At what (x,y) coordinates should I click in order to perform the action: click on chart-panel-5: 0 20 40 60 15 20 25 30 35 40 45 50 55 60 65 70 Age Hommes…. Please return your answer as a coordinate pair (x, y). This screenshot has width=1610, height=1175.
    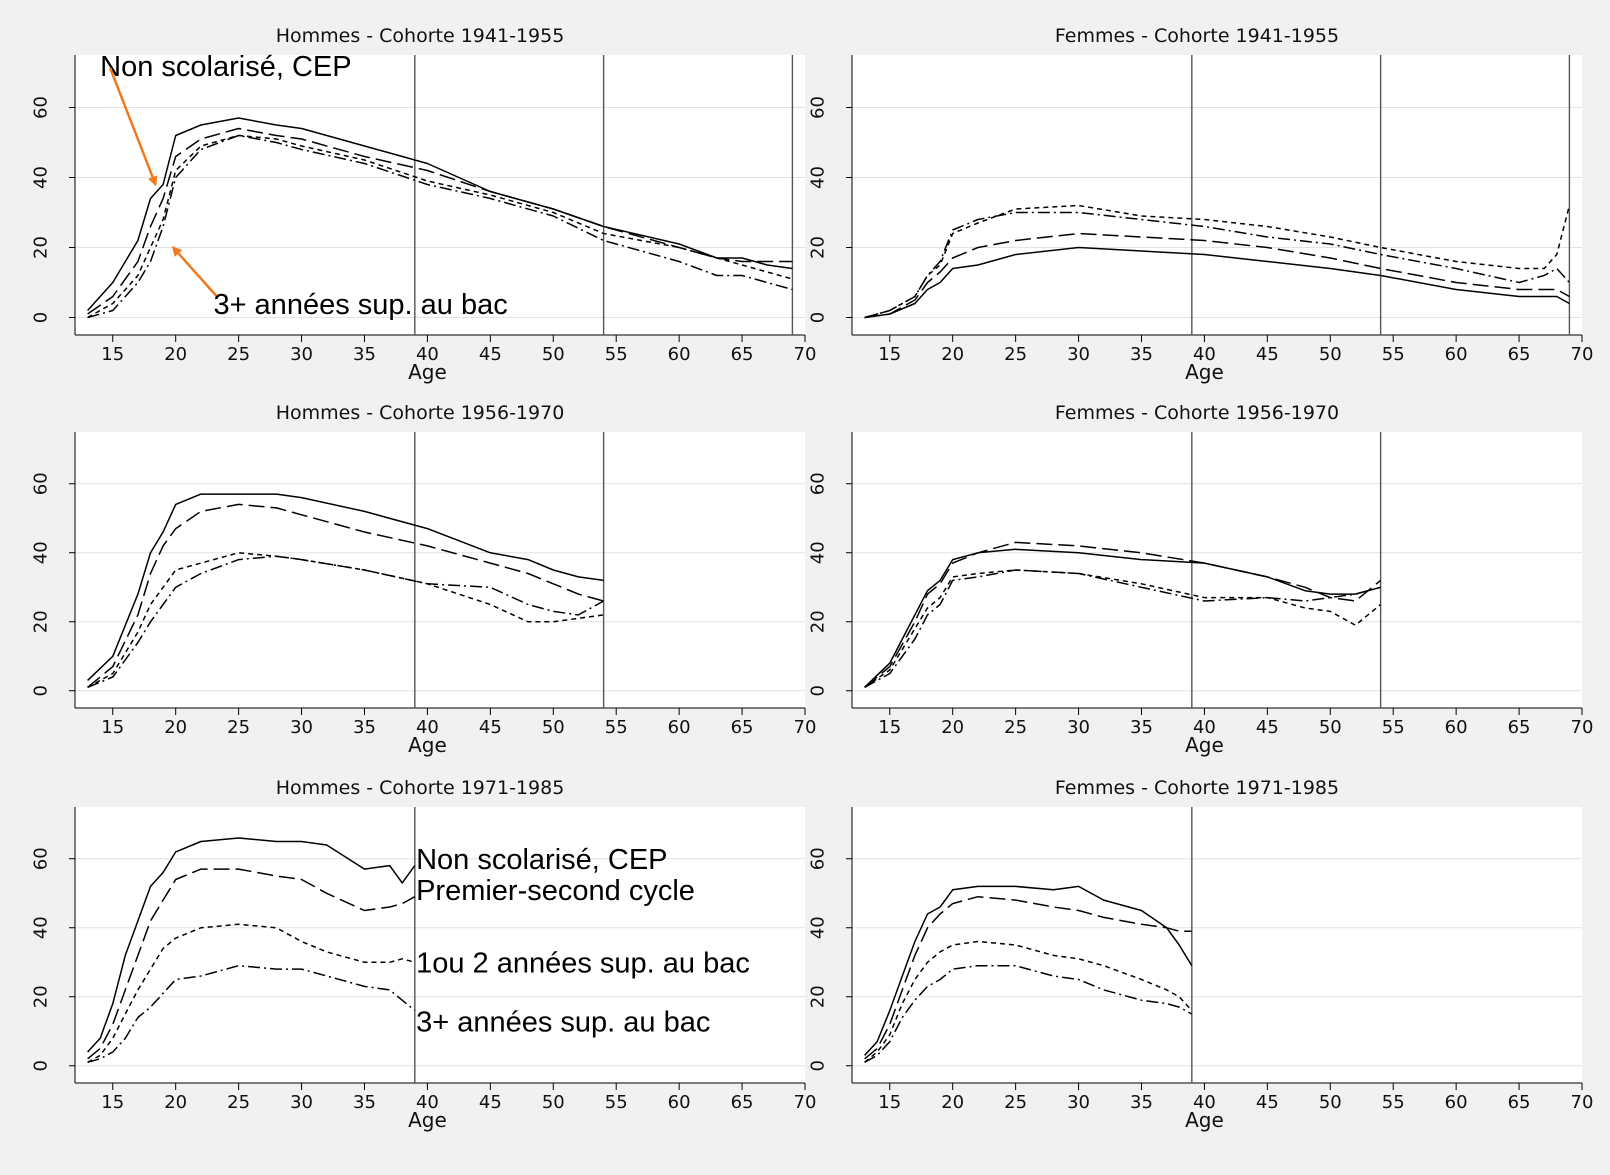
    Looking at the image, I should click on (424, 954).